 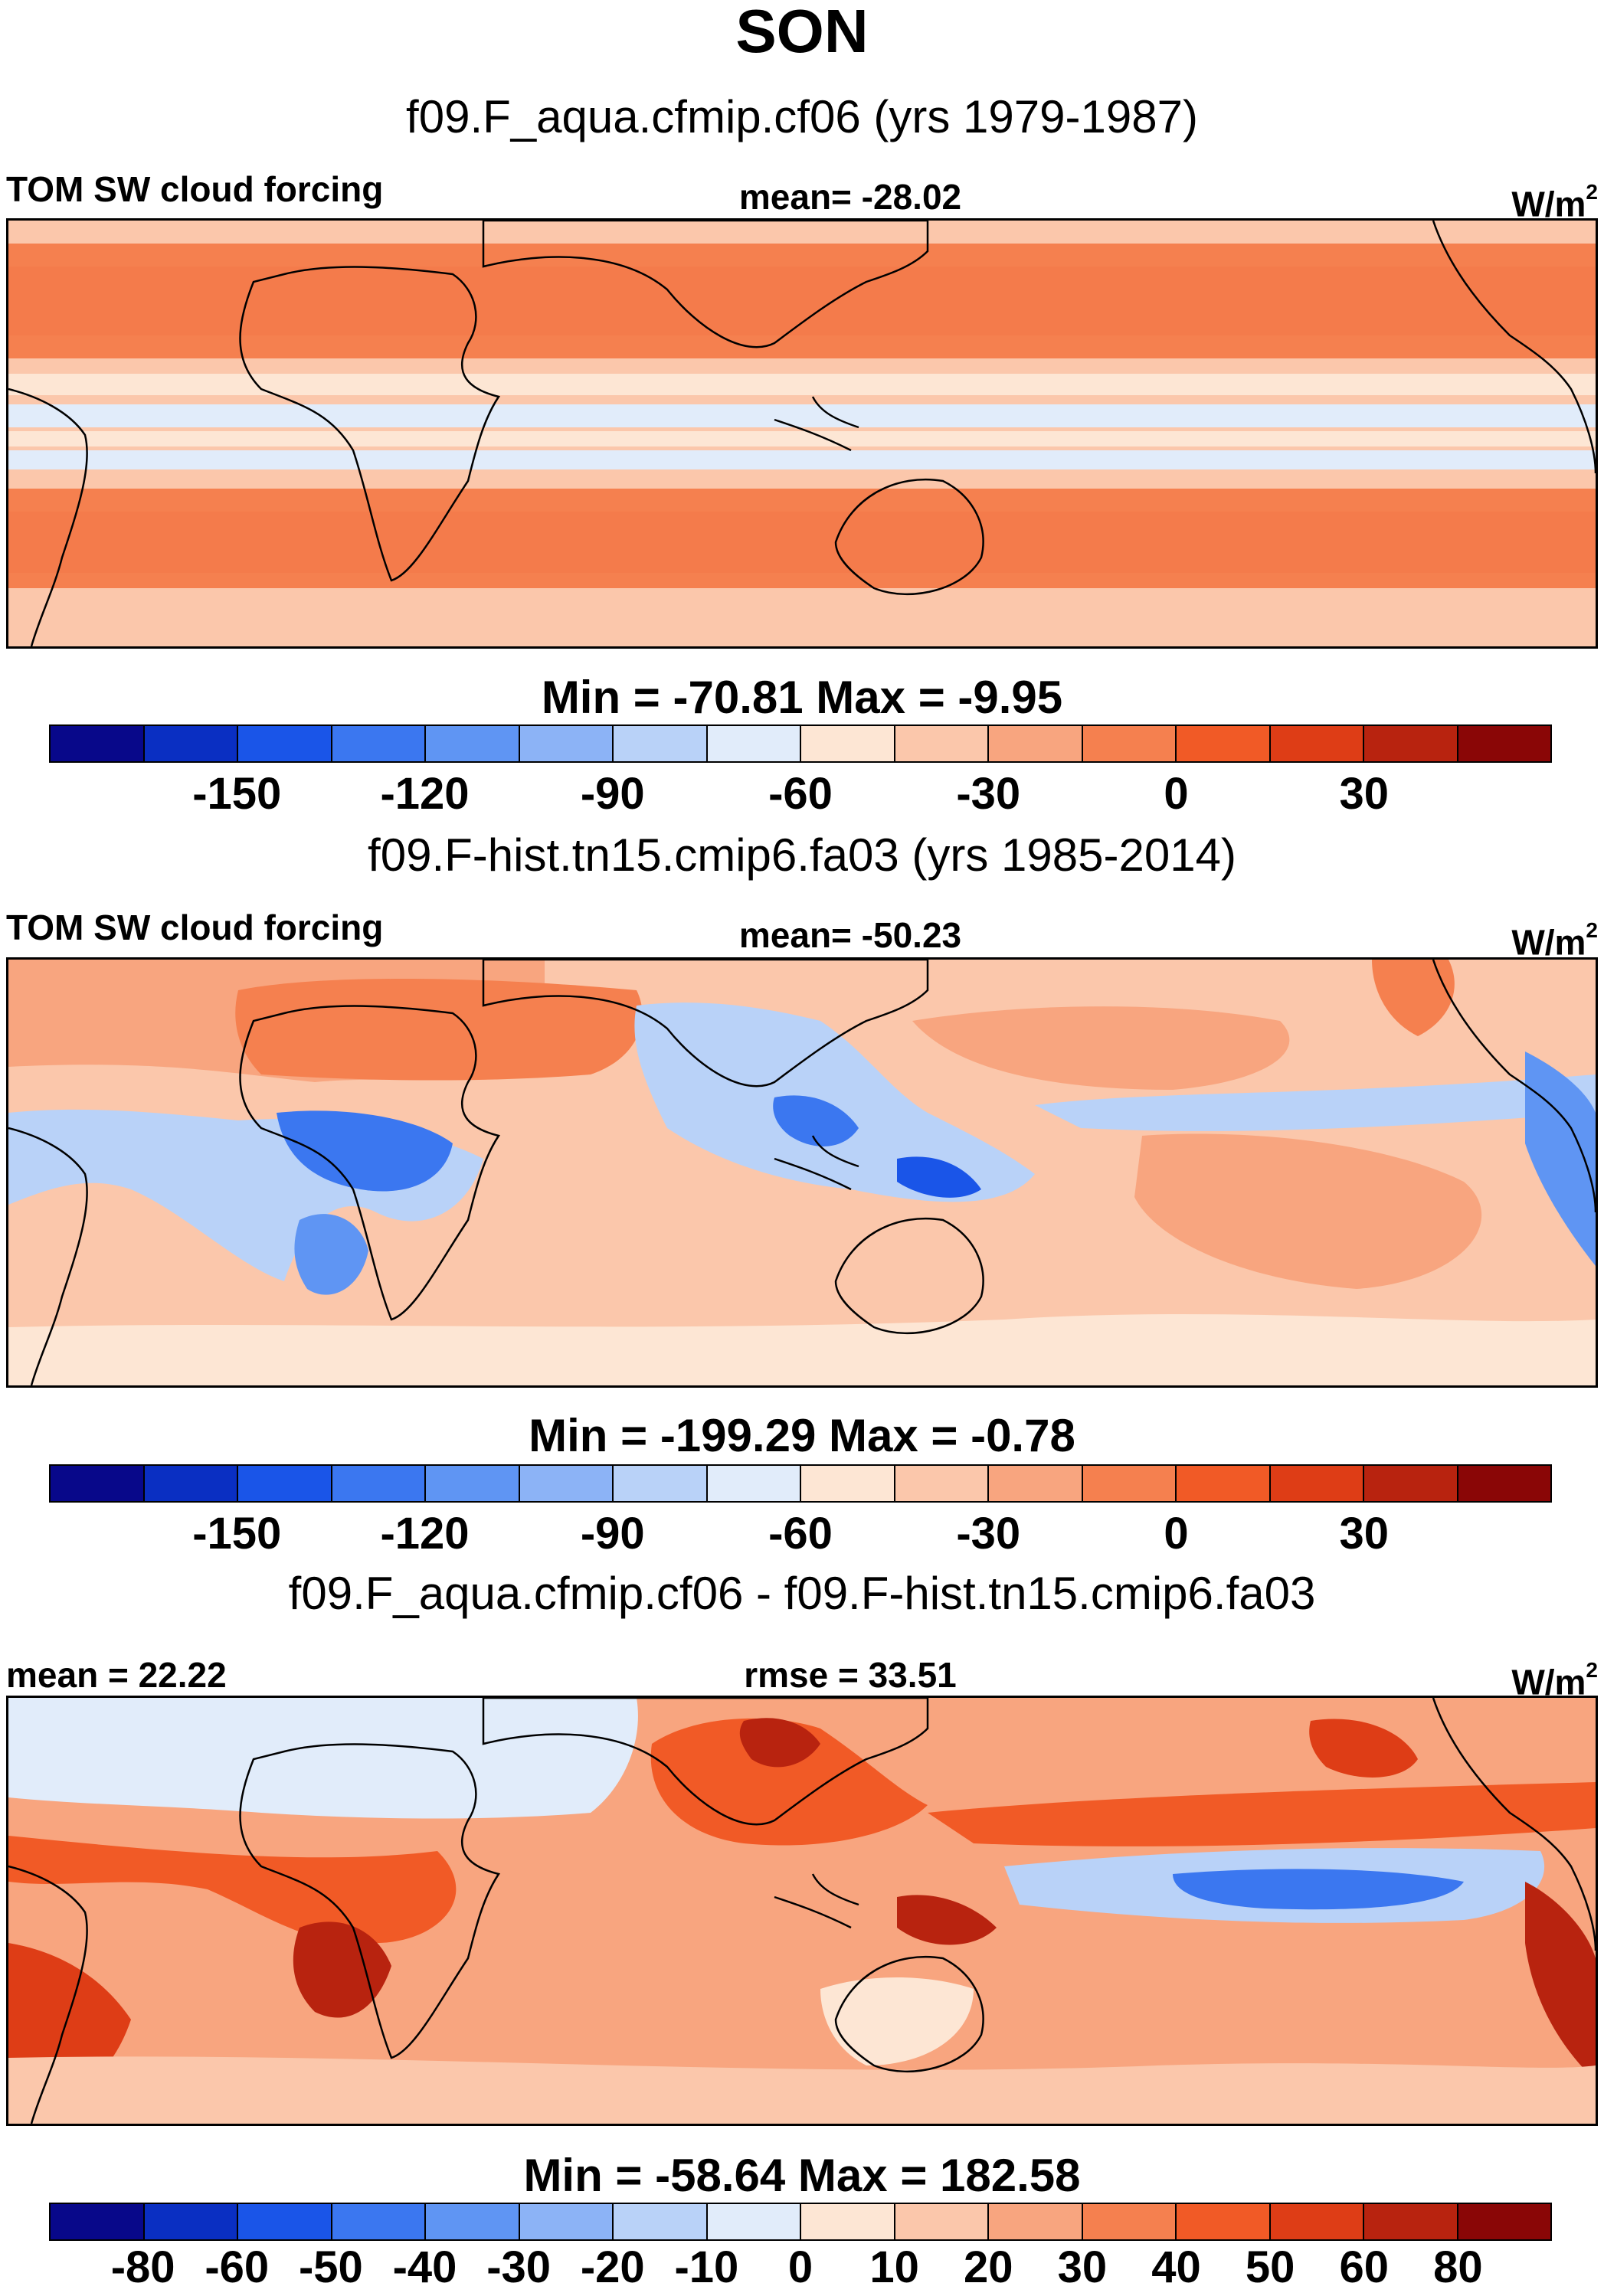 I want to click on panel-3-southern-africa-red-region, so click(x=342, y=1970).